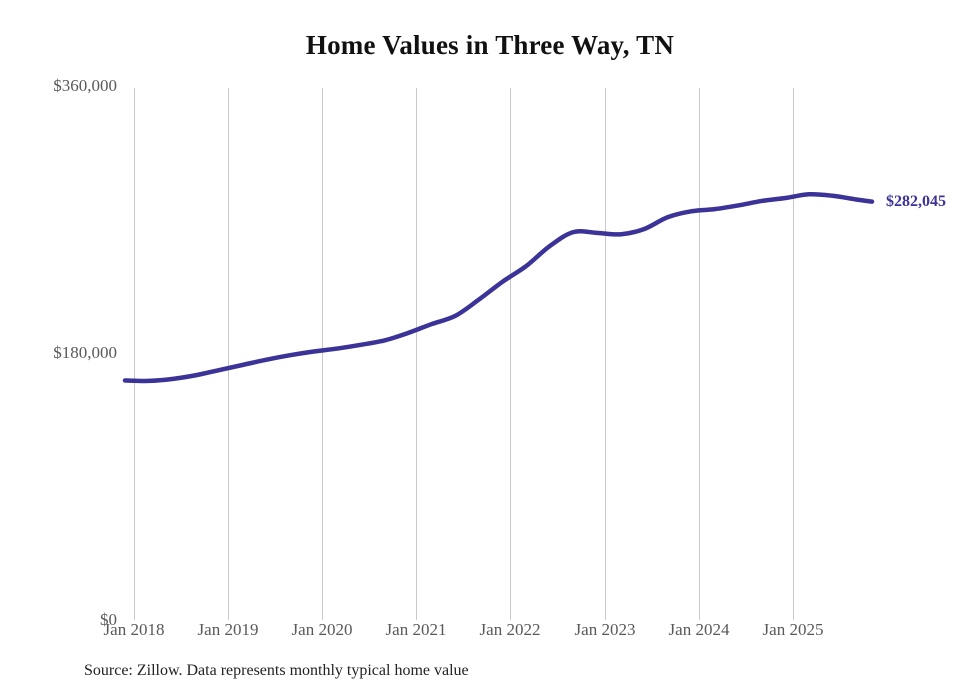 Image resolution: width=980 pixels, height=699 pixels. Describe the element at coordinates (228, 354) in the screenshot. I see `gridline-jan-2019` at that location.